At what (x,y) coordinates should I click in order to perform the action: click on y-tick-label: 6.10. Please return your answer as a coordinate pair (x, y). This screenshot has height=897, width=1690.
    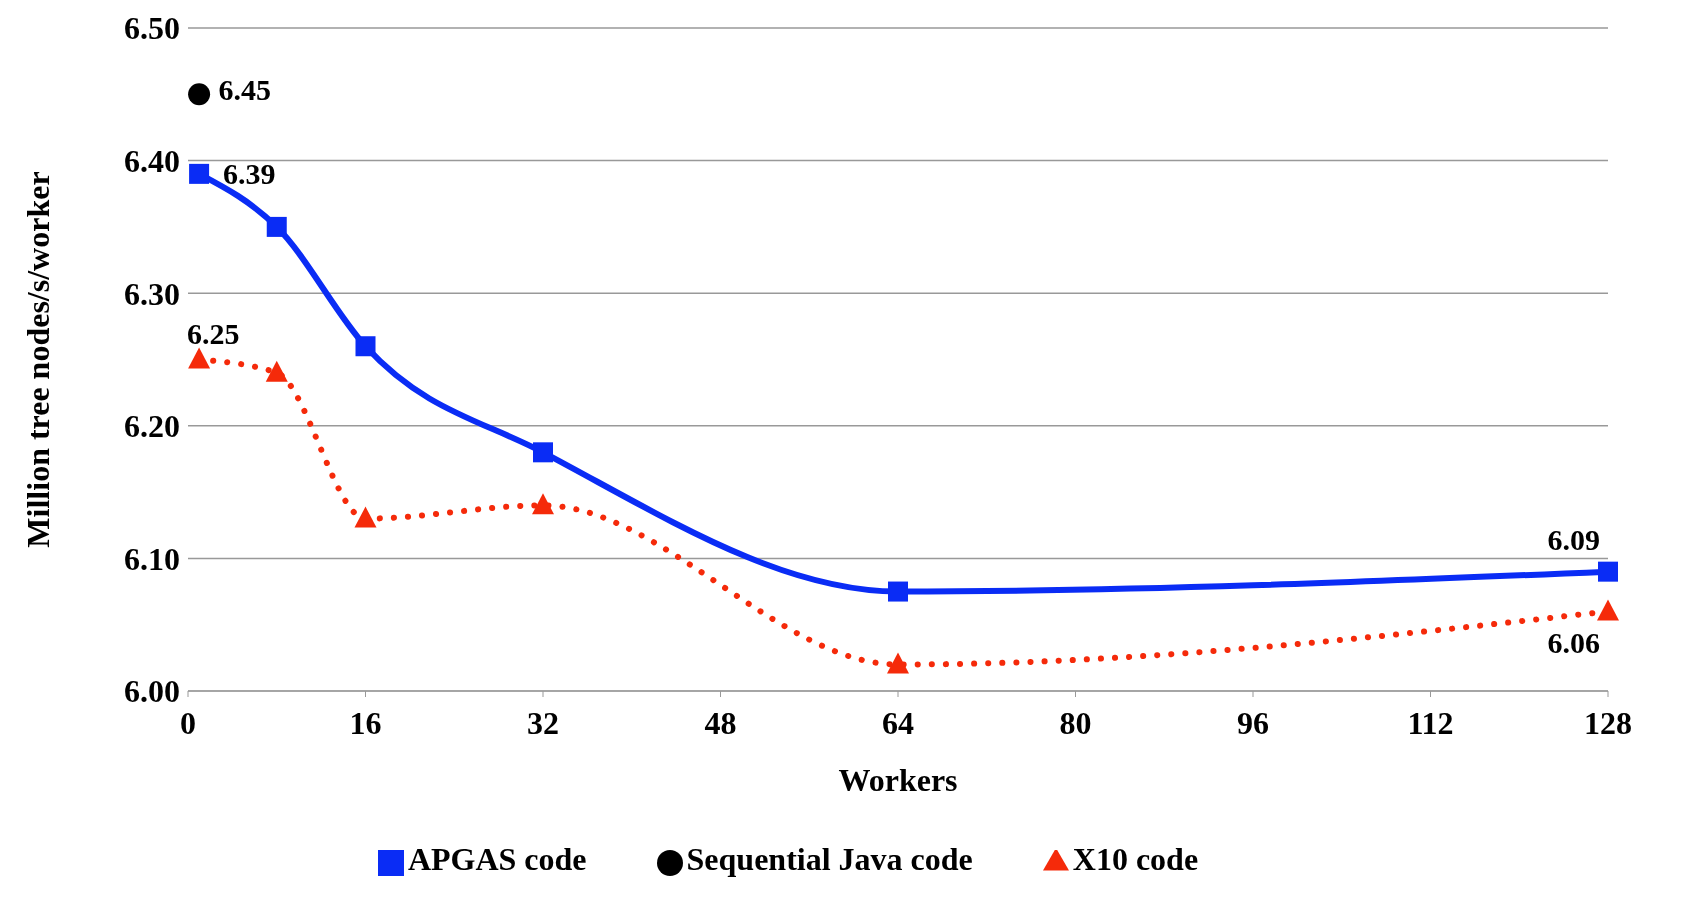
    Looking at the image, I should click on (152, 558).